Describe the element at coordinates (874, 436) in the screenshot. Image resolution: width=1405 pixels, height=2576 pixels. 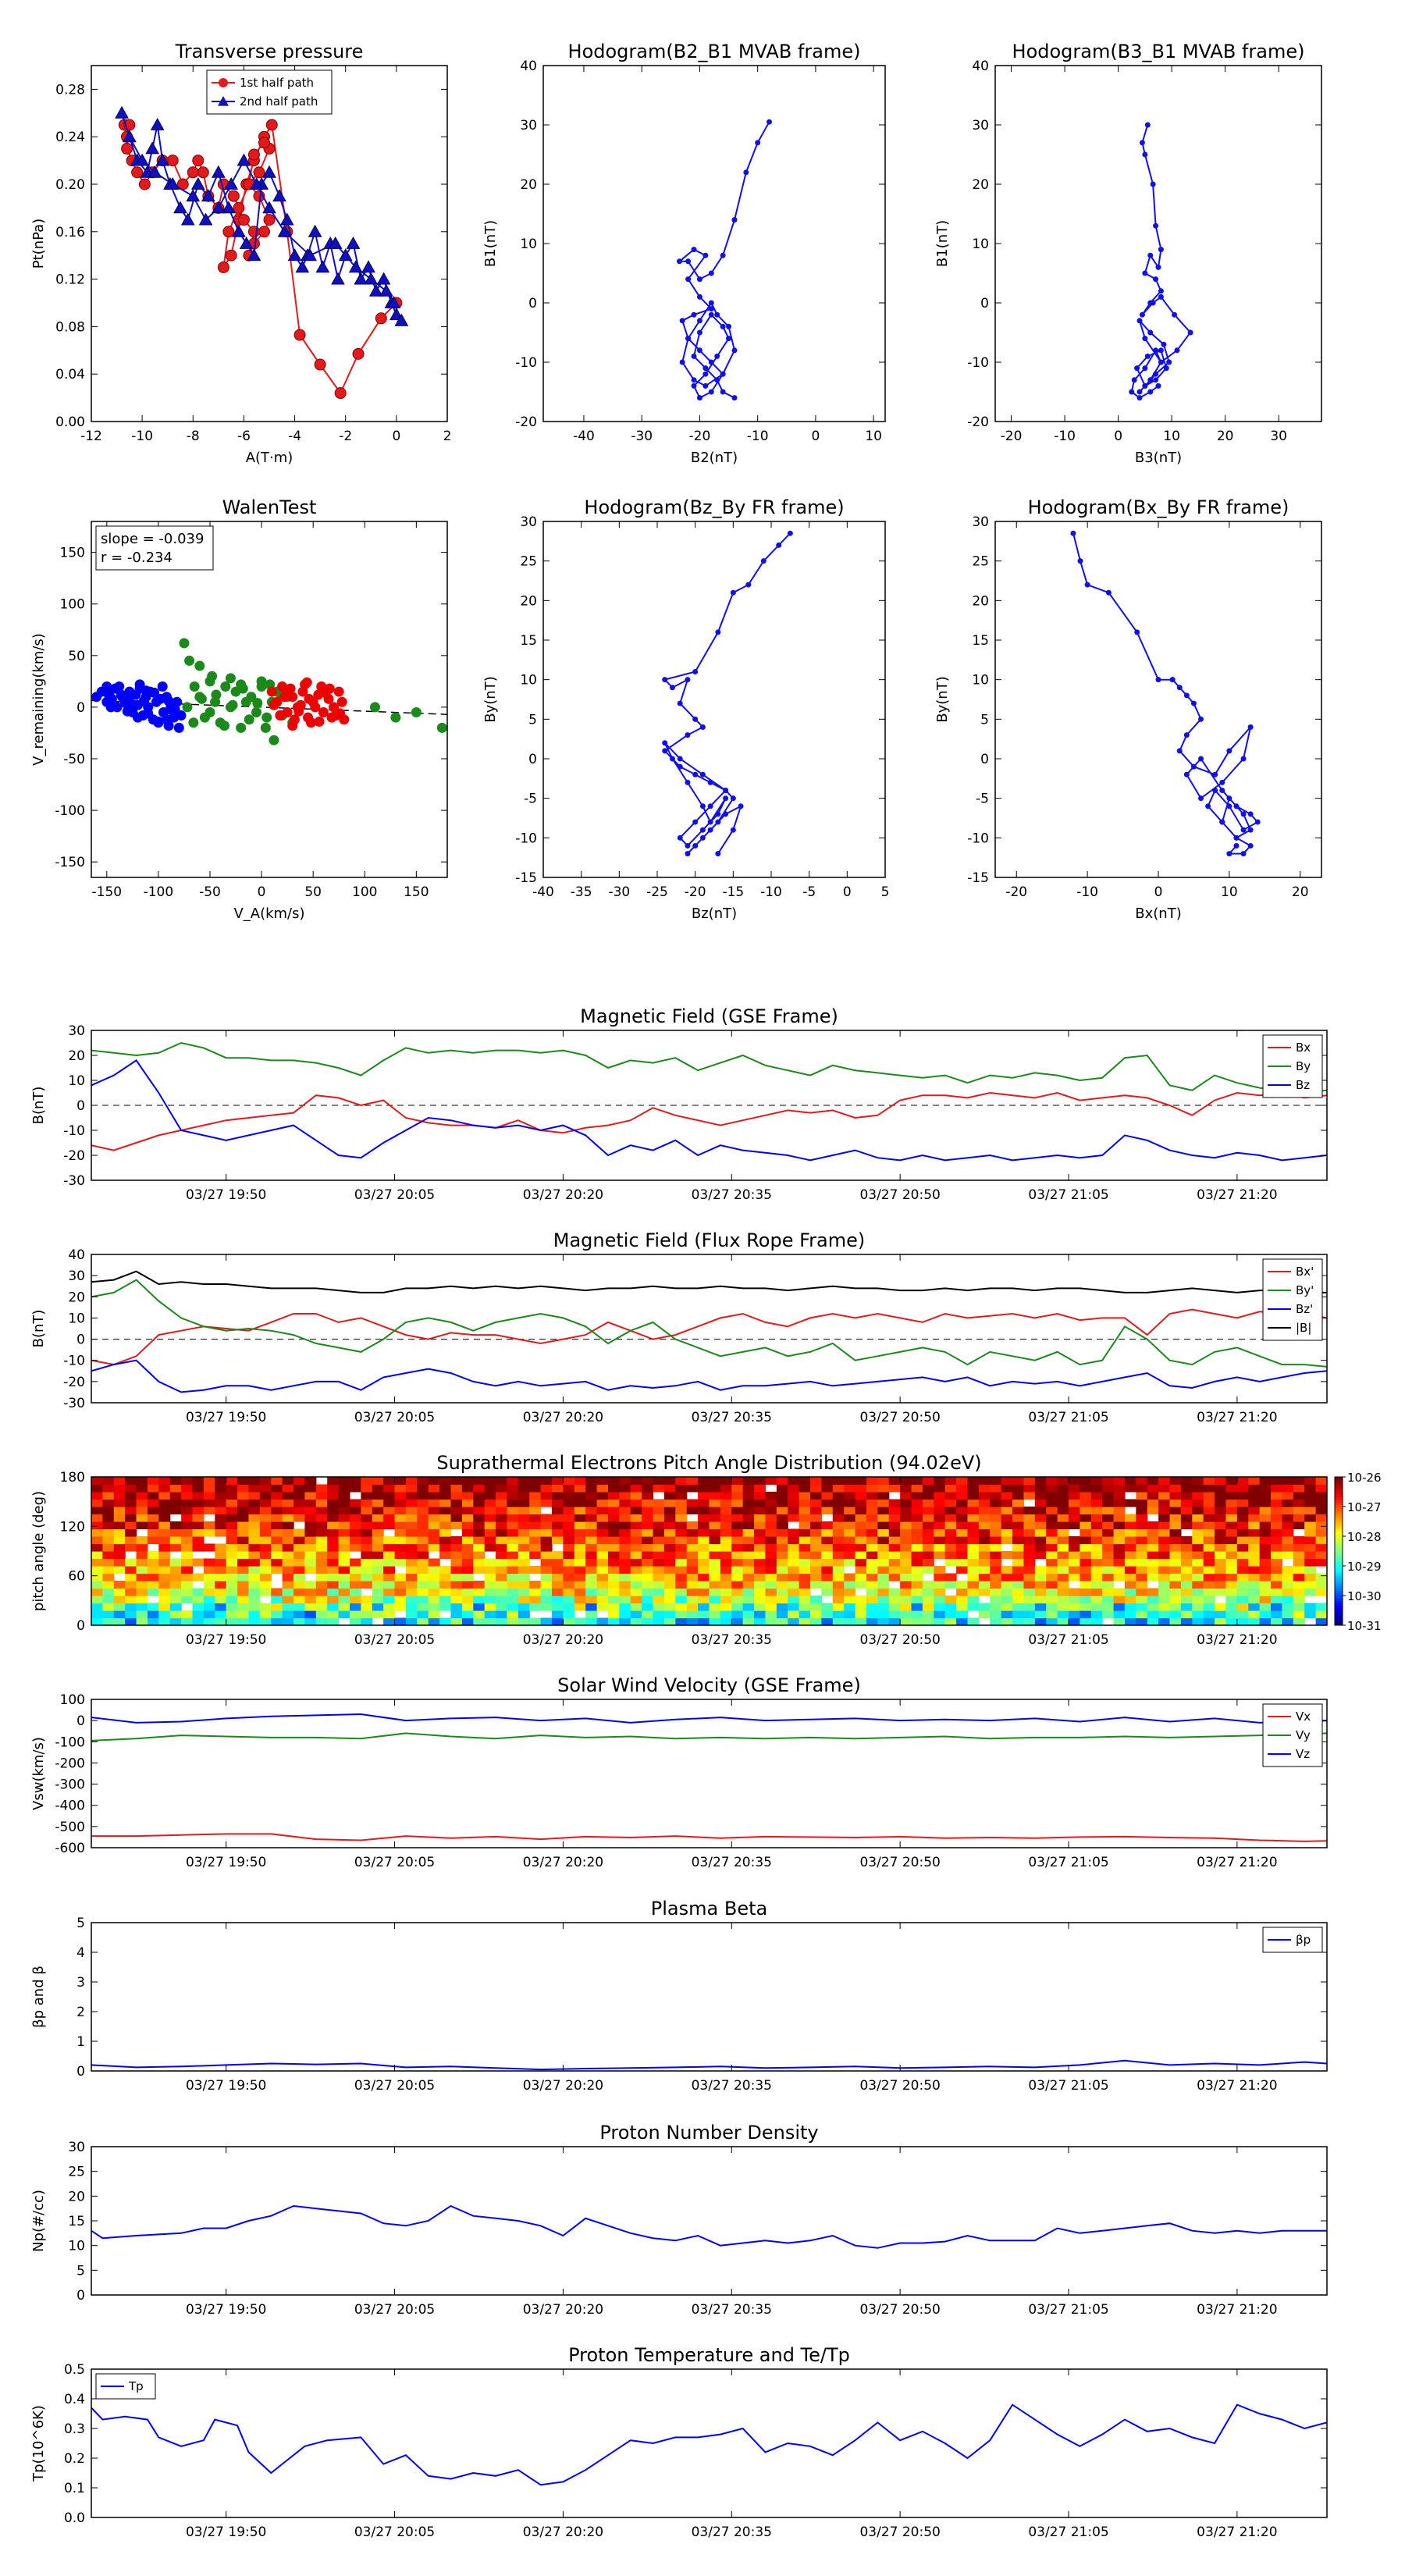
I see `x-tick-label: 10` at that location.